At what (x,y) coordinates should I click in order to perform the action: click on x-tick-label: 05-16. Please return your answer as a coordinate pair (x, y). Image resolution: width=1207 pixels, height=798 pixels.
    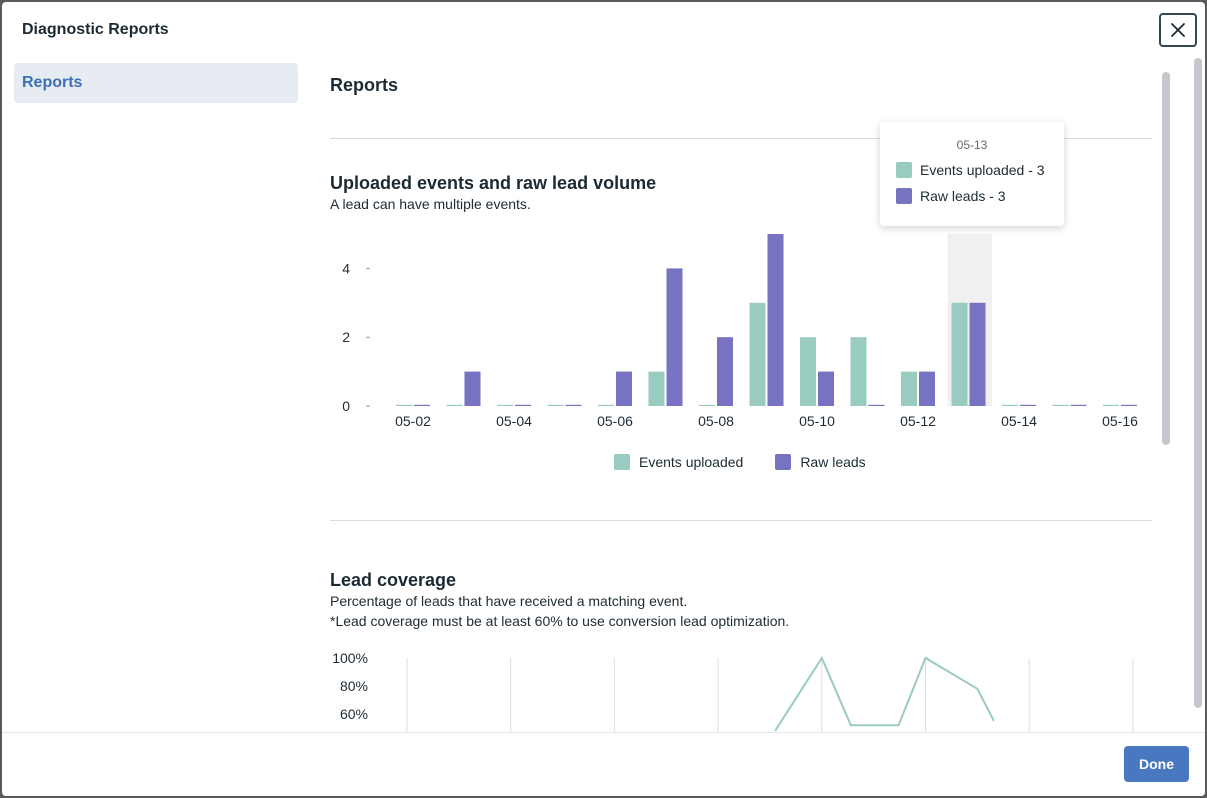
    Looking at the image, I should click on (1120, 421).